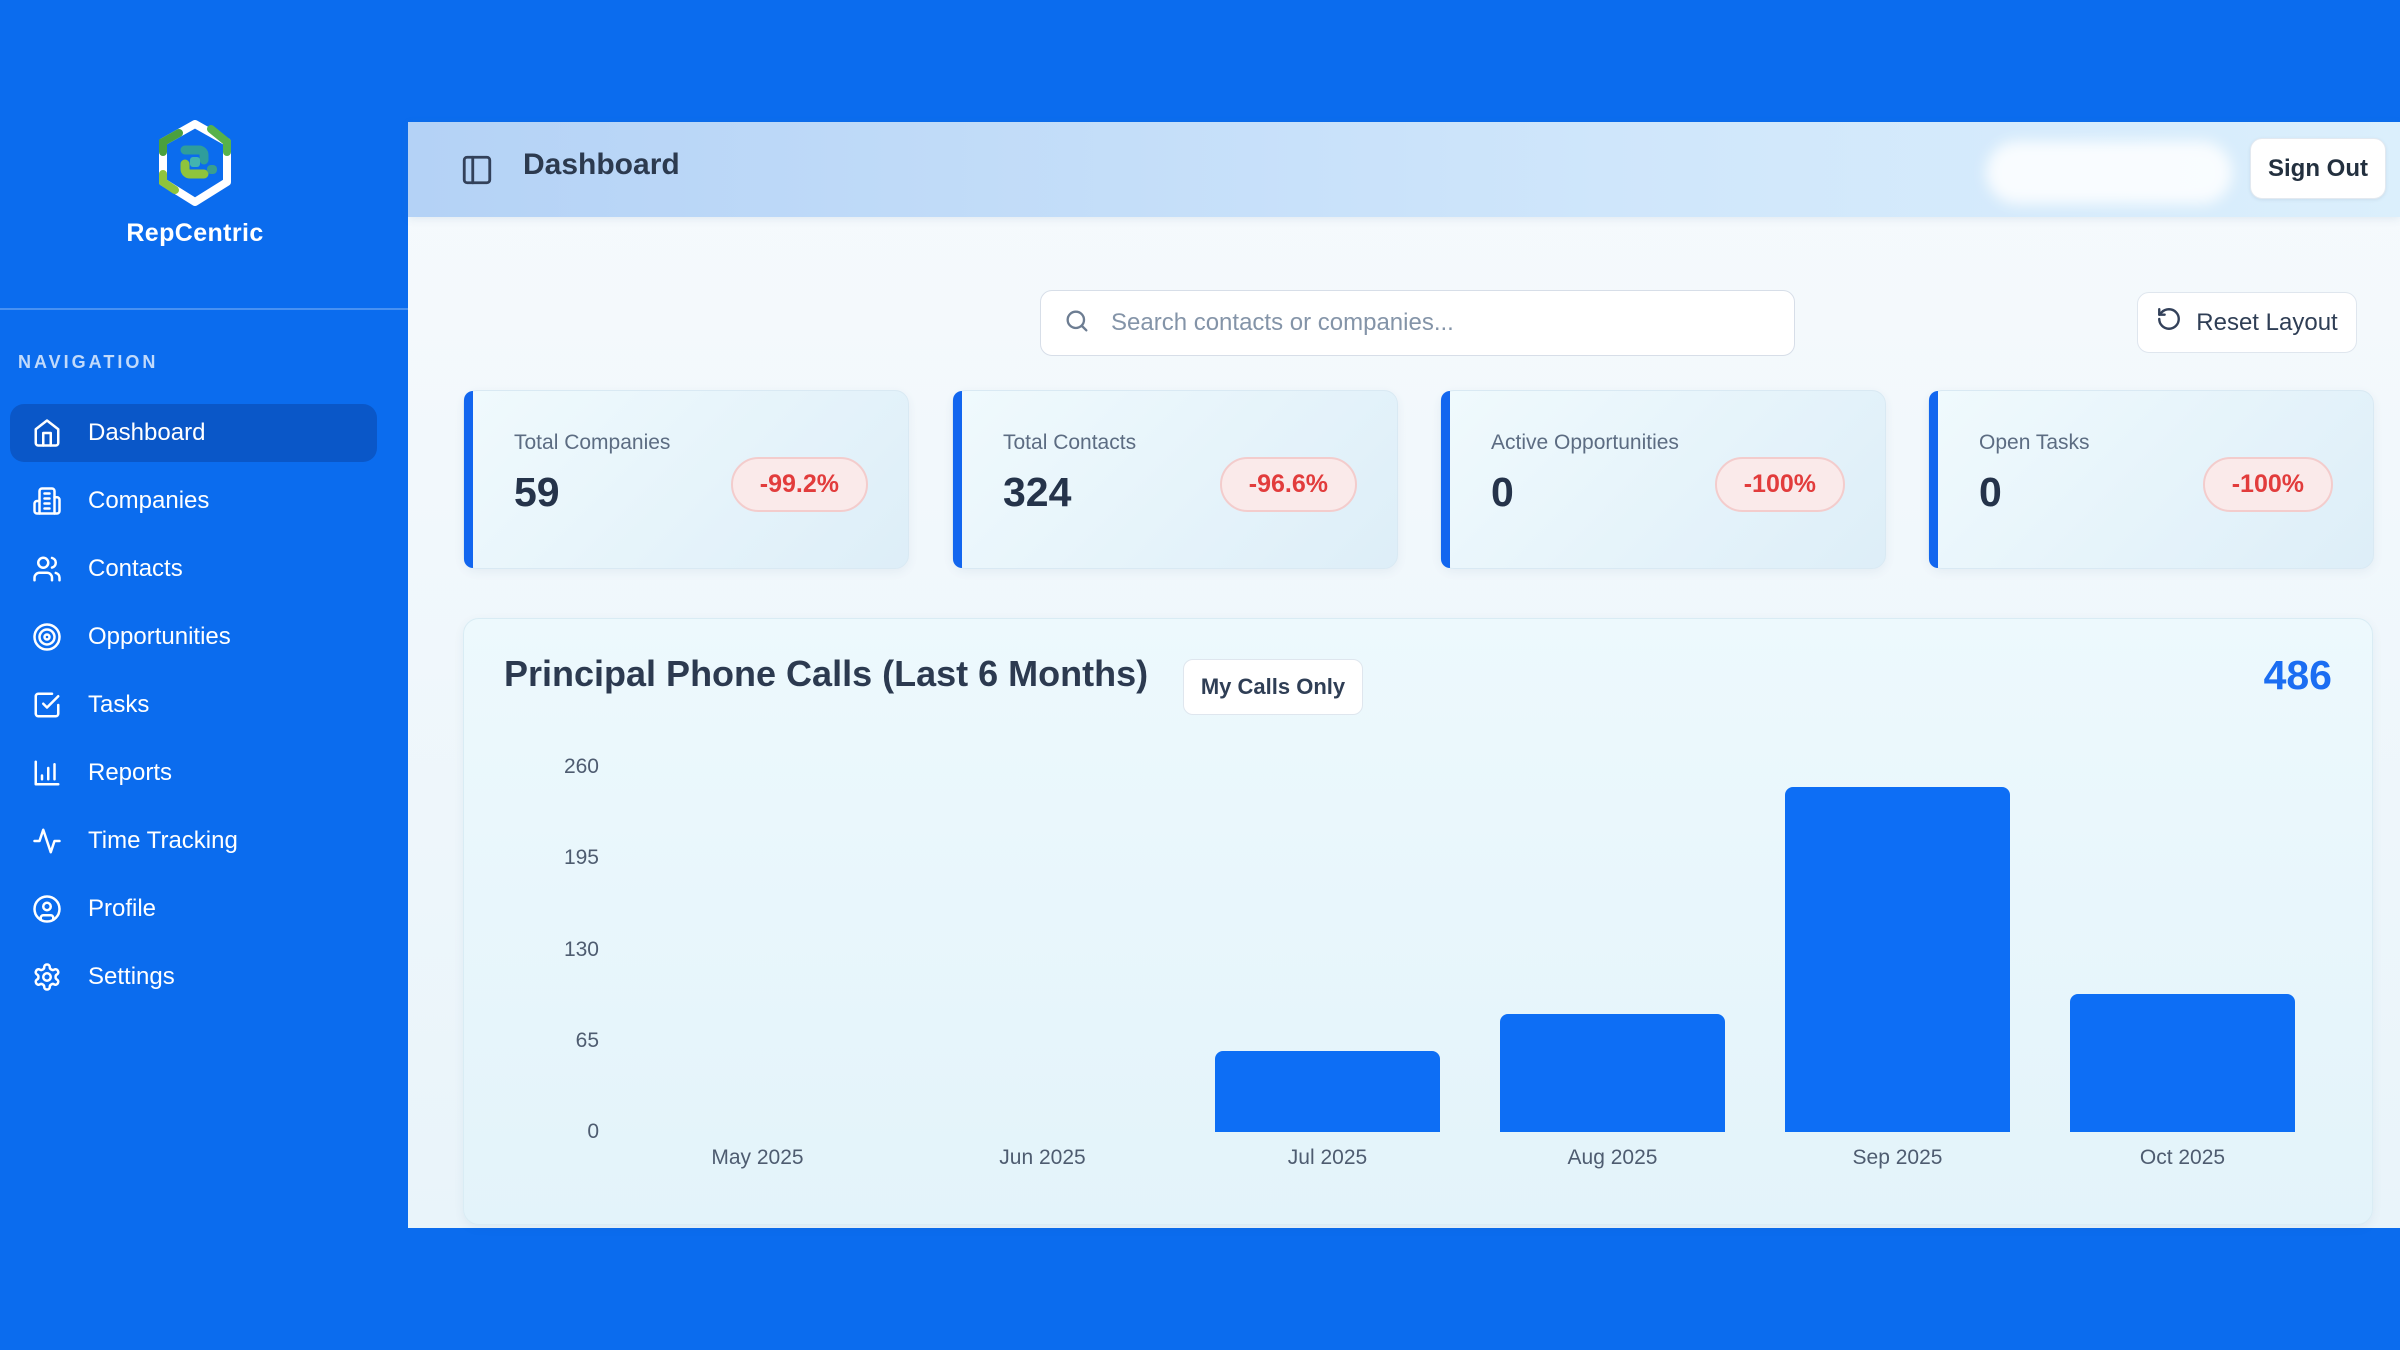 This screenshot has height=1350, width=2400. What do you see at coordinates (47, 637) in the screenshot?
I see `target-icon` at bounding box center [47, 637].